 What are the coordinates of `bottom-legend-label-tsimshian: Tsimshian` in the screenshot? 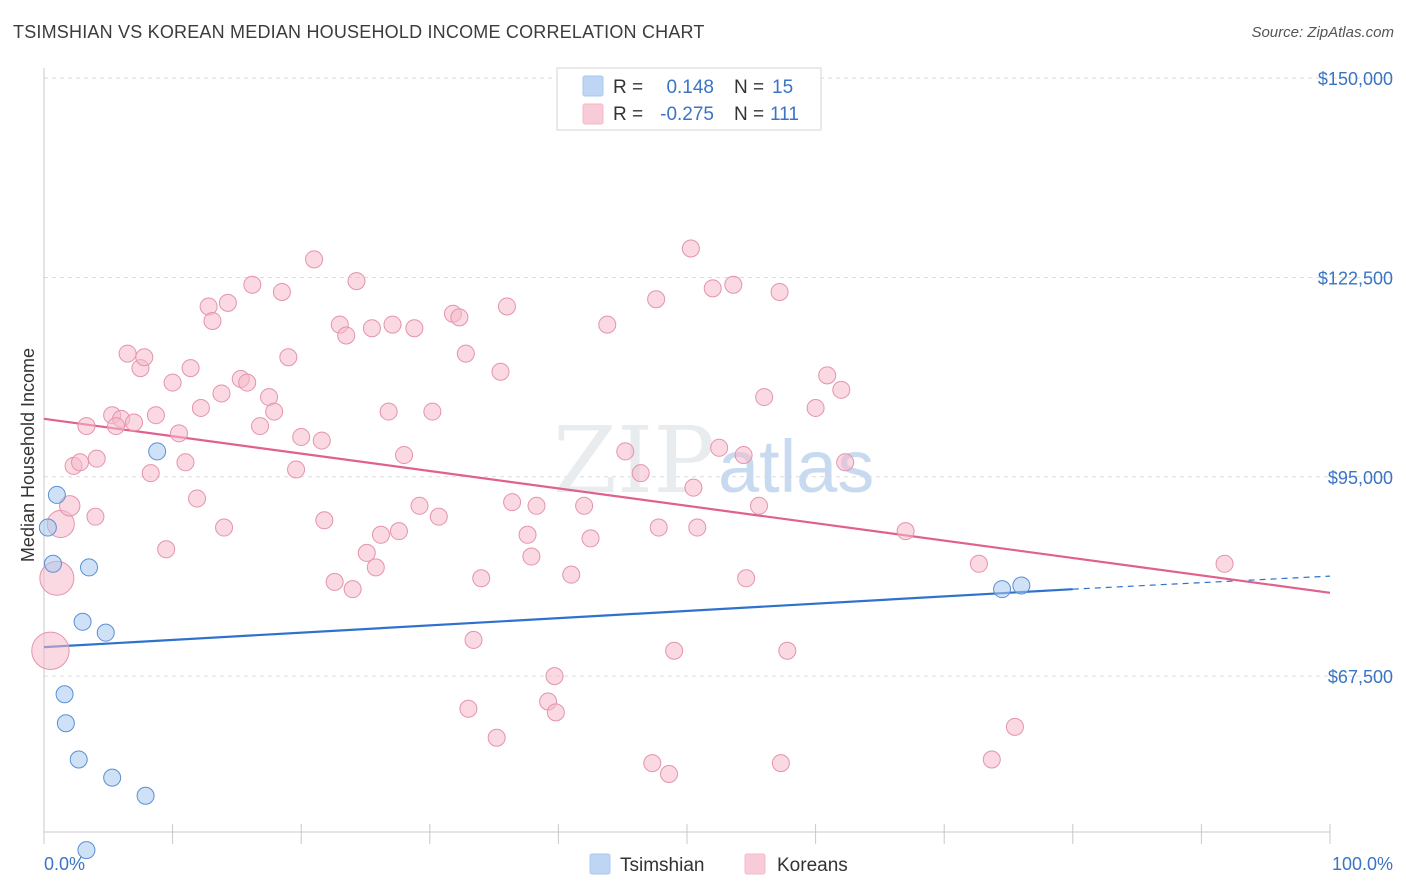 It's located at (662, 865).